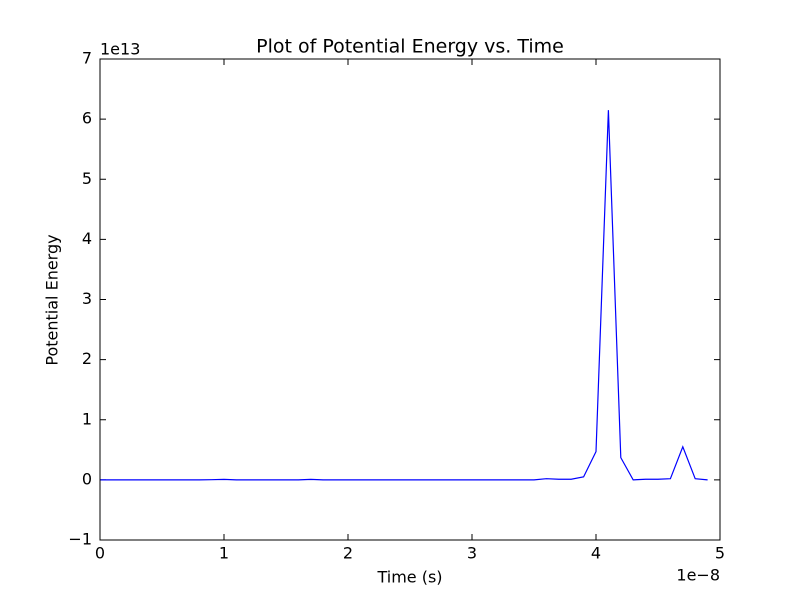 The width and height of the screenshot is (800, 600). What do you see at coordinates (87, 478) in the screenshot?
I see `y-tick-label: 0` at bounding box center [87, 478].